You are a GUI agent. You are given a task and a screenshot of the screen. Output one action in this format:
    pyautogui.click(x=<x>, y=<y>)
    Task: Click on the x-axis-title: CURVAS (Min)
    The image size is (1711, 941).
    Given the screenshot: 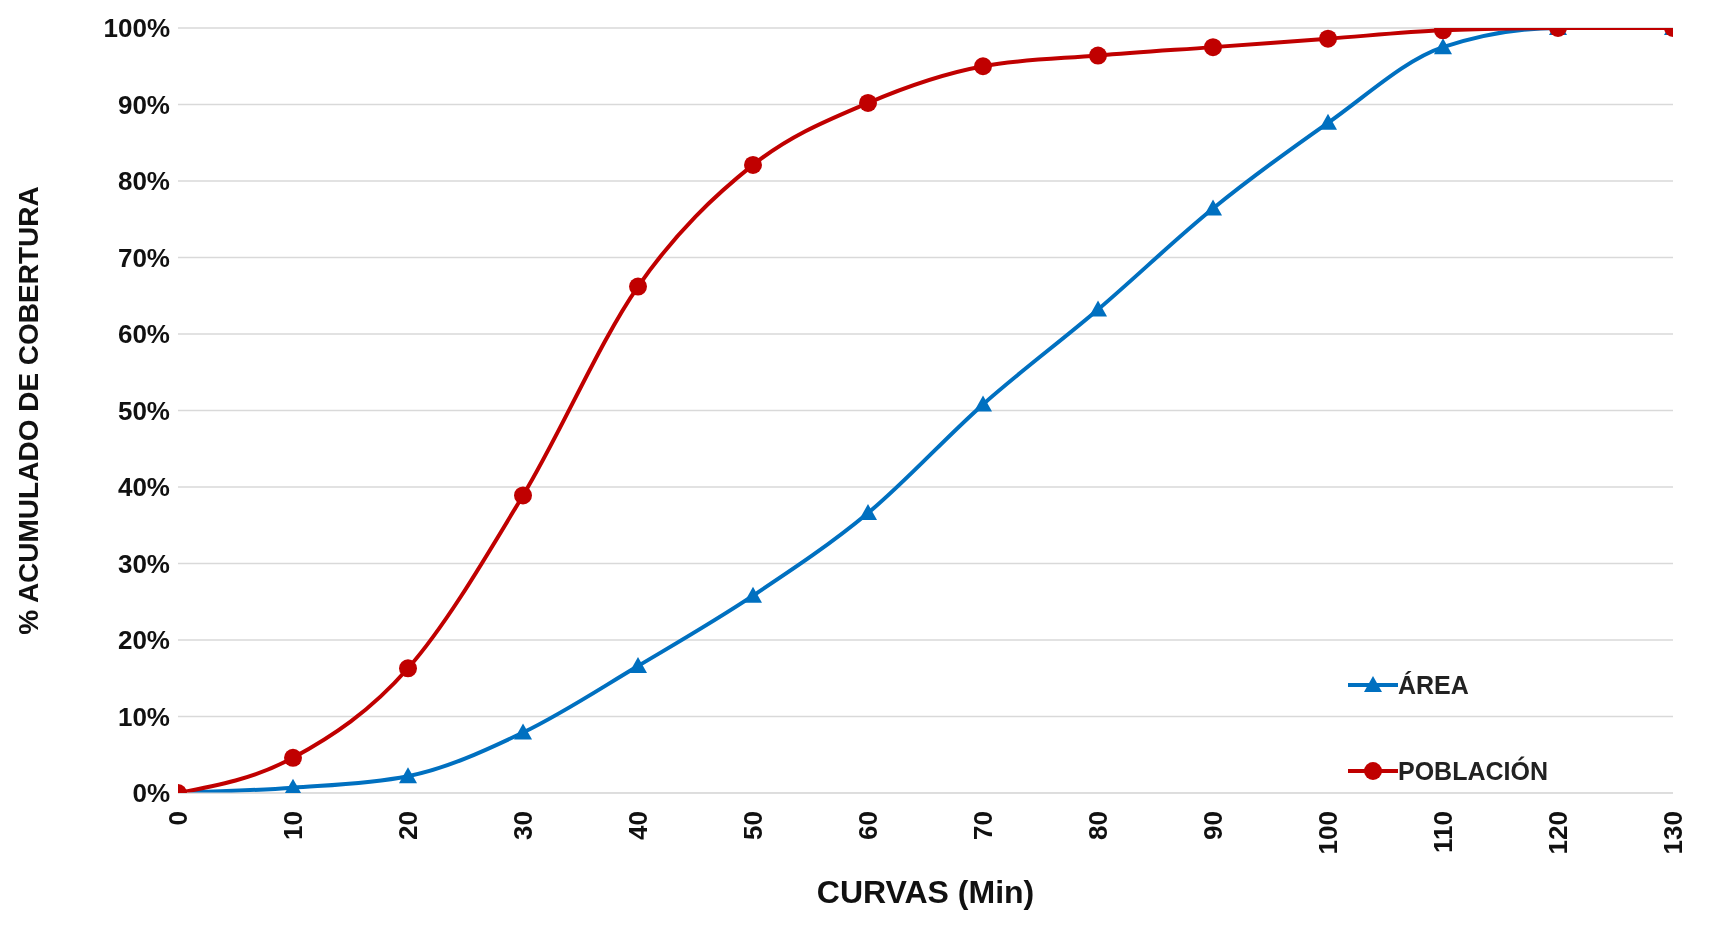 What is the action you would take?
    pyautogui.click(x=925, y=892)
    